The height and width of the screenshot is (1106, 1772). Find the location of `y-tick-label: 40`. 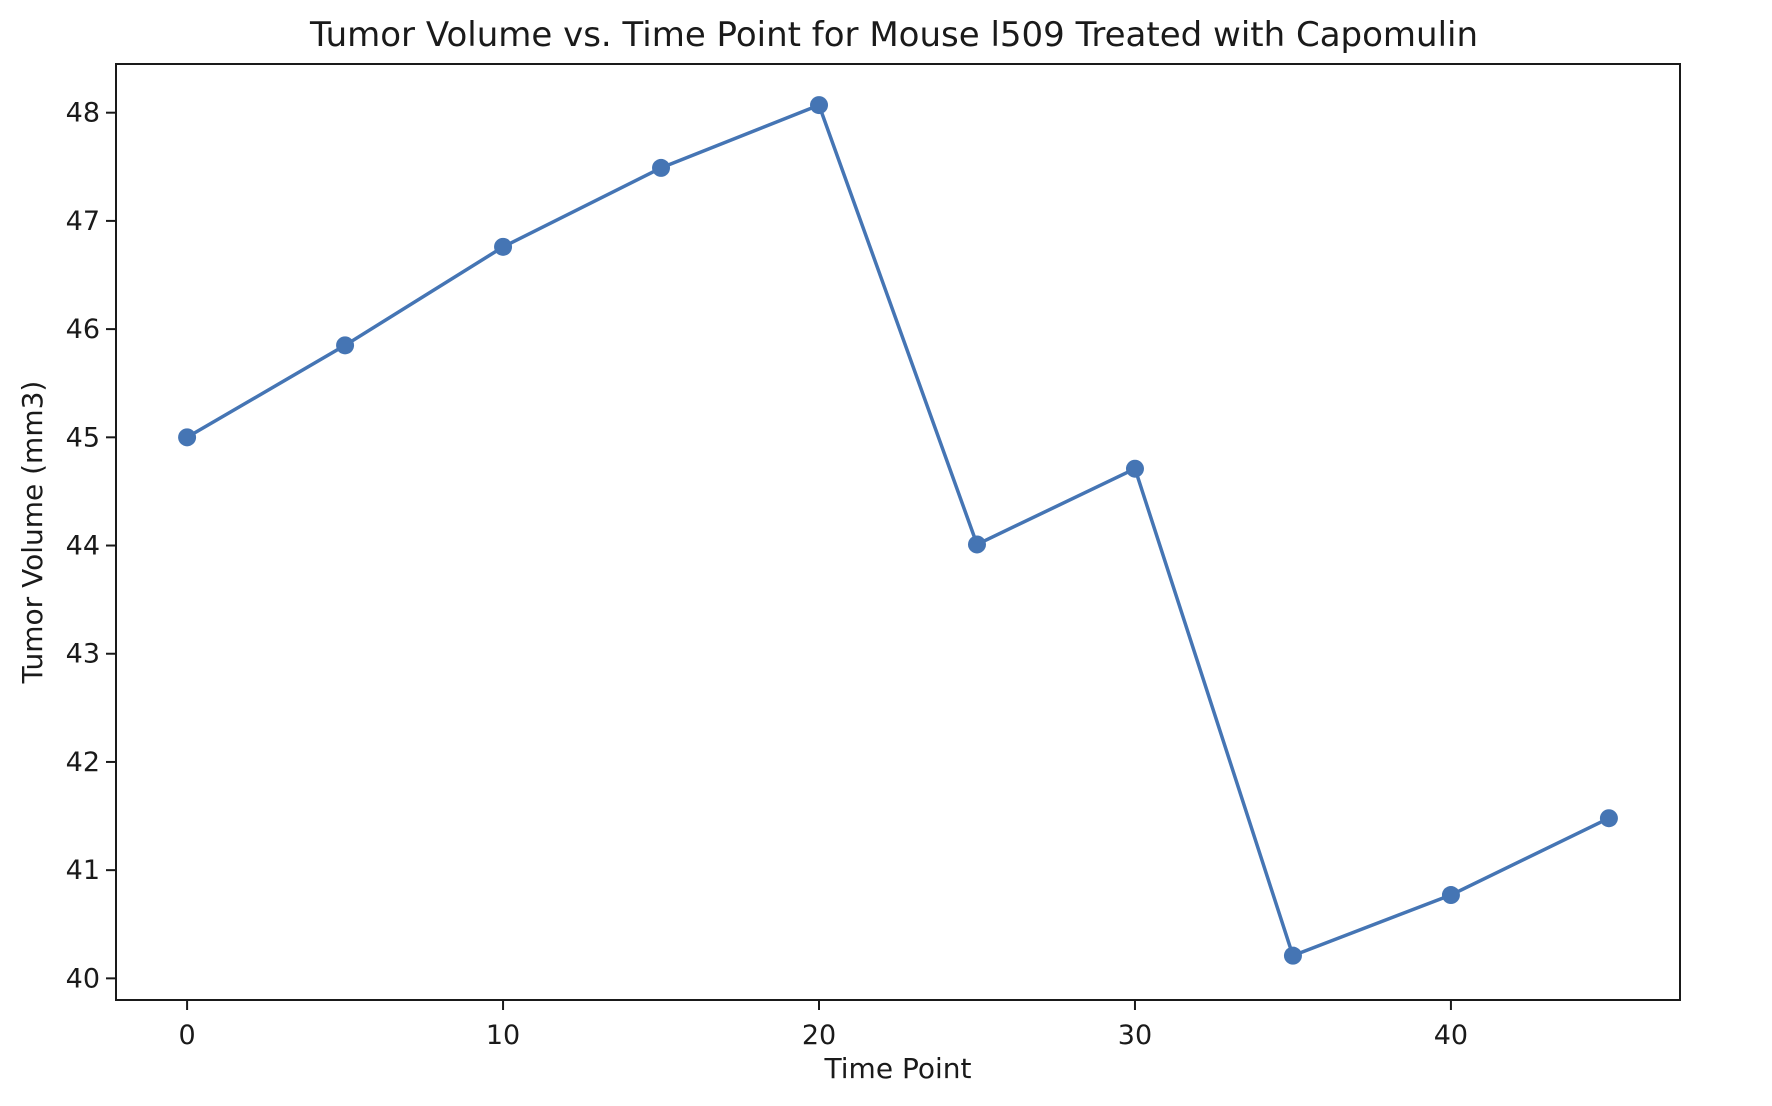

y-tick-label: 40 is located at coordinates (83, 978).